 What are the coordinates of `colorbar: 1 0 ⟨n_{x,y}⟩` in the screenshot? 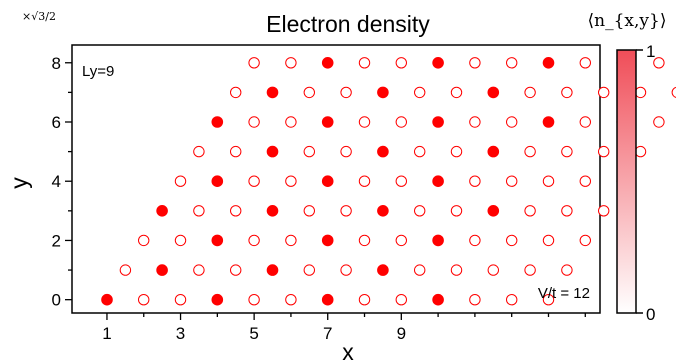 It's located at (627, 167).